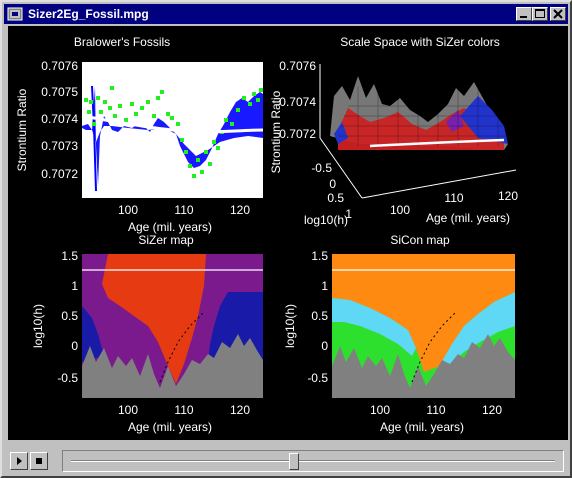 The width and height of the screenshot is (572, 478). Describe the element at coordinates (420, 240) in the screenshot. I see `sicon-title: SiCon map` at that location.